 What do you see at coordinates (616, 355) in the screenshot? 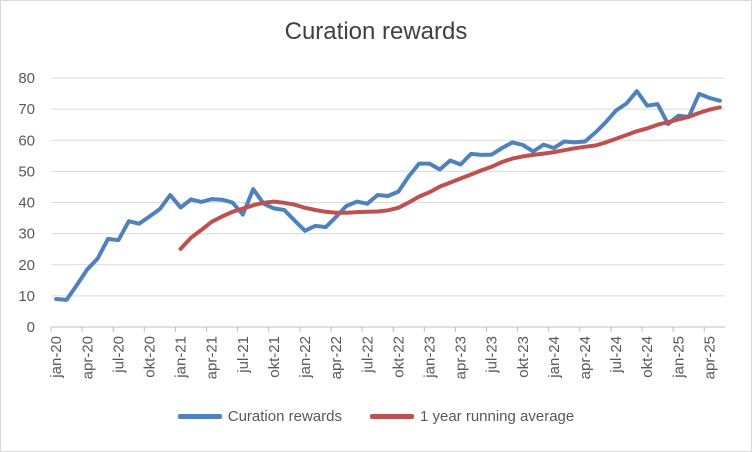
I see `x-tick-label: jul-24` at bounding box center [616, 355].